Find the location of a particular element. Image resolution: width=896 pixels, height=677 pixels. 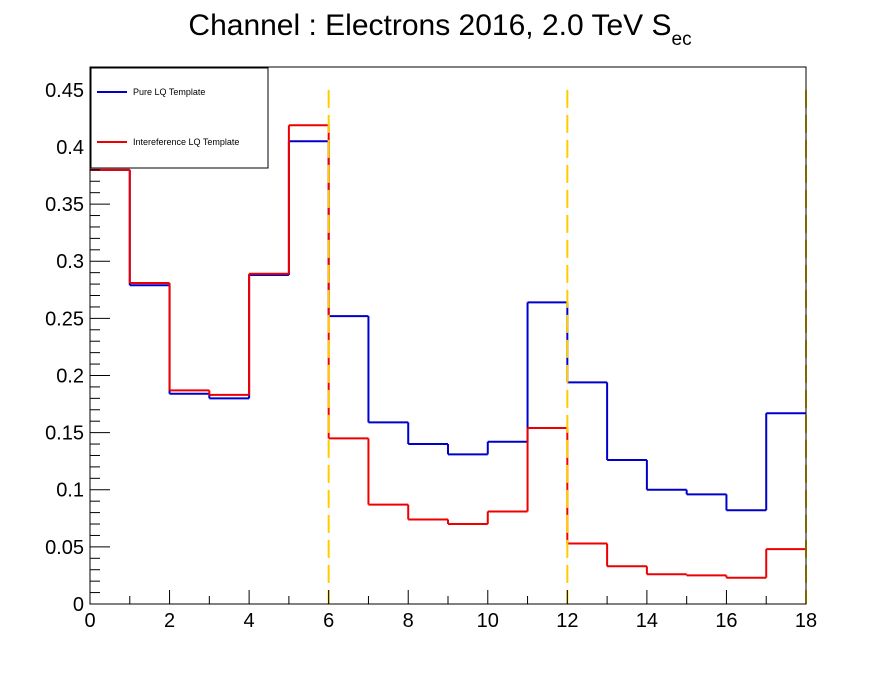

y-tick-label: 0.25 is located at coordinates (64, 319).